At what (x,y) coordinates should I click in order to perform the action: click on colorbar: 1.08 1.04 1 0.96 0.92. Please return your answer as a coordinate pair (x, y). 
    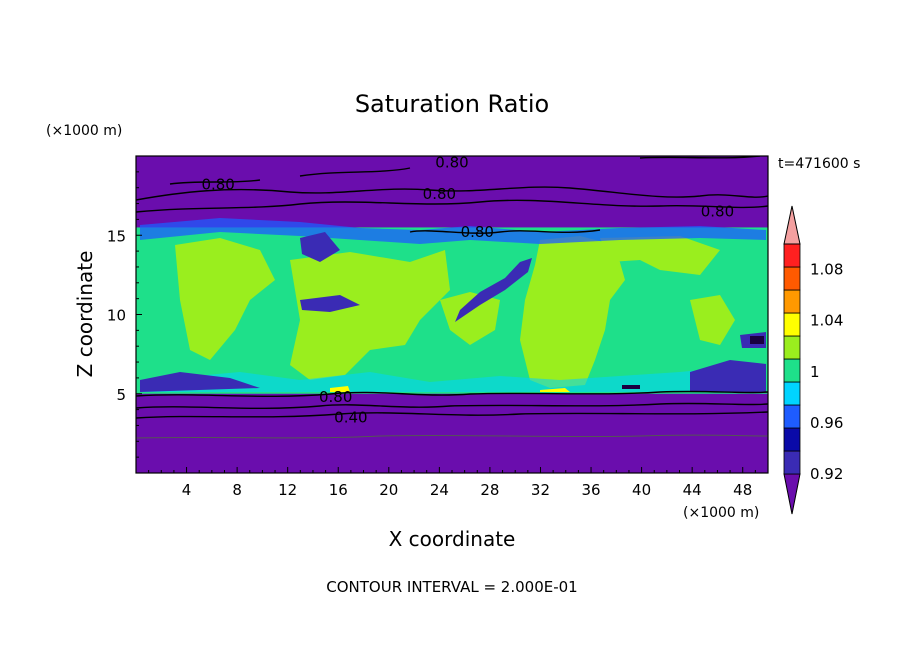
    Looking at the image, I should click on (813, 360).